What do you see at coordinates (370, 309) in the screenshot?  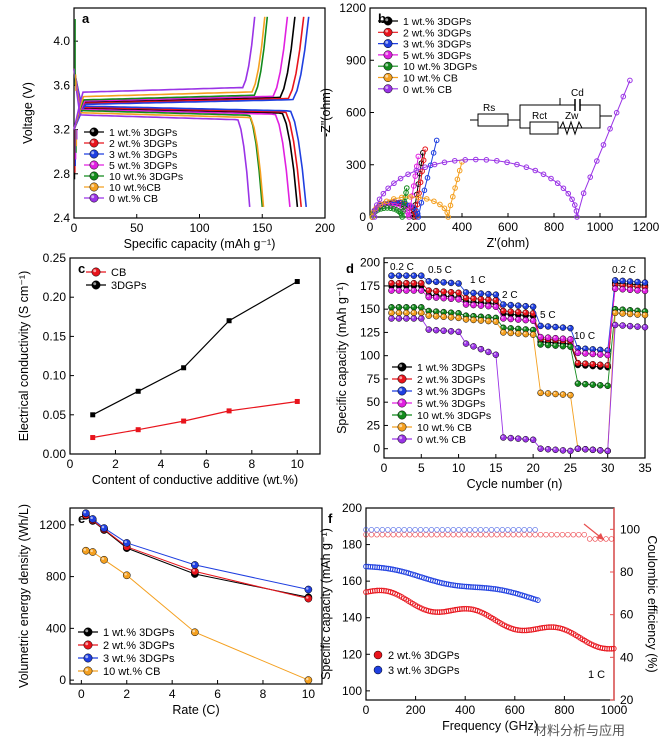 I see `y-tick-label: 150` at bounding box center [370, 309].